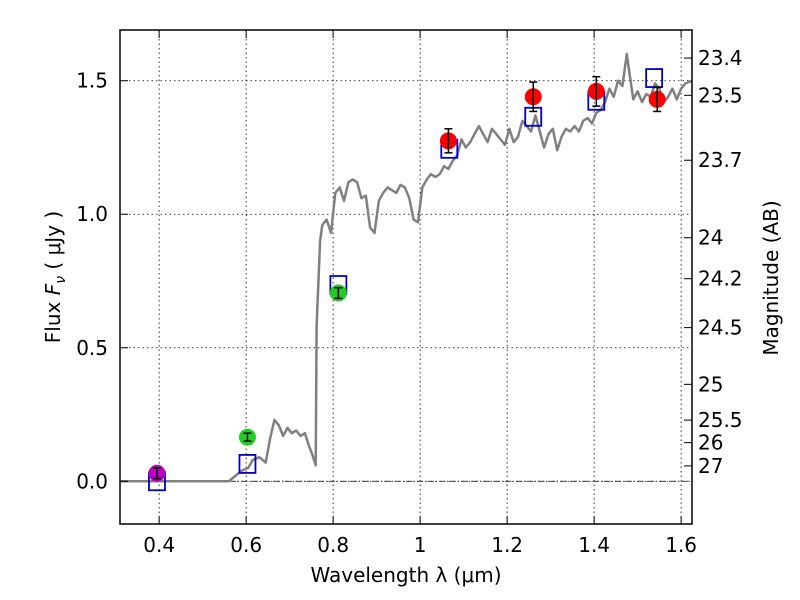 This screenshot has height=600, width=800. I want to click on mag-tick-label: 25.5, so click(720, 420).